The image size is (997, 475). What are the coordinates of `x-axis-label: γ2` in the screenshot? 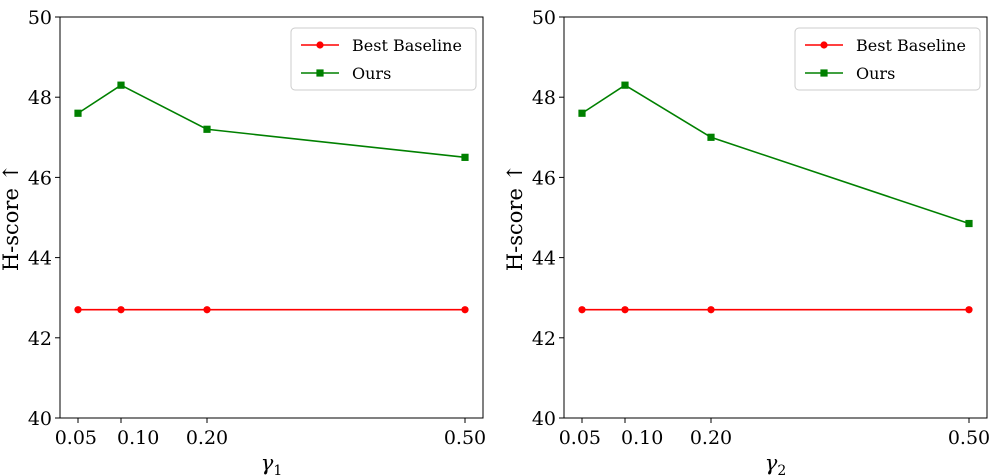 It's located at (775, 463).